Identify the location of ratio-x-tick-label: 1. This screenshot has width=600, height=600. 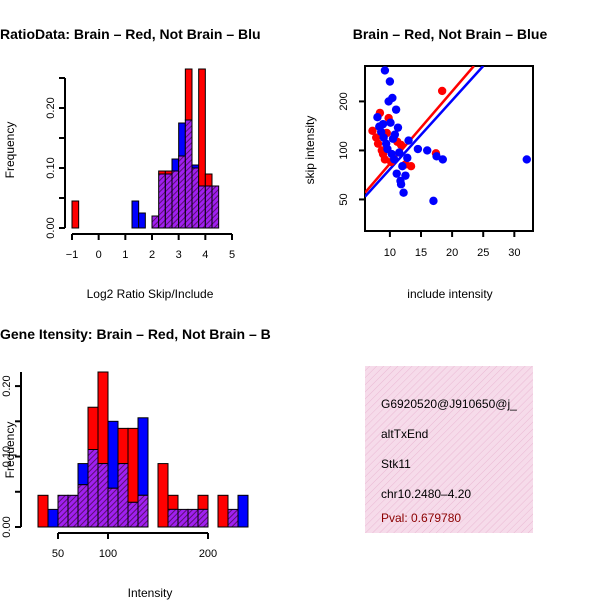
(125, 255).